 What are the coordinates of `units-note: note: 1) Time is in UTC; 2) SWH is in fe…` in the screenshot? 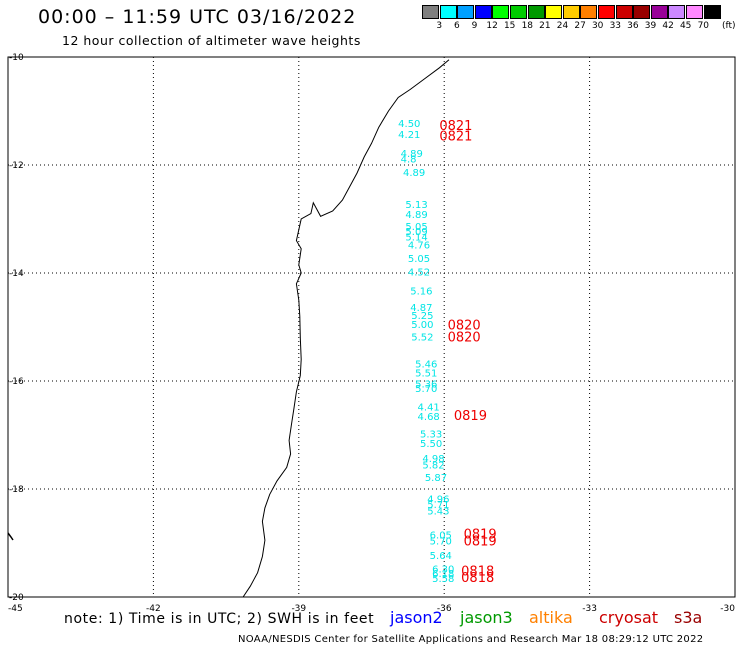 It's located at (219, 619).